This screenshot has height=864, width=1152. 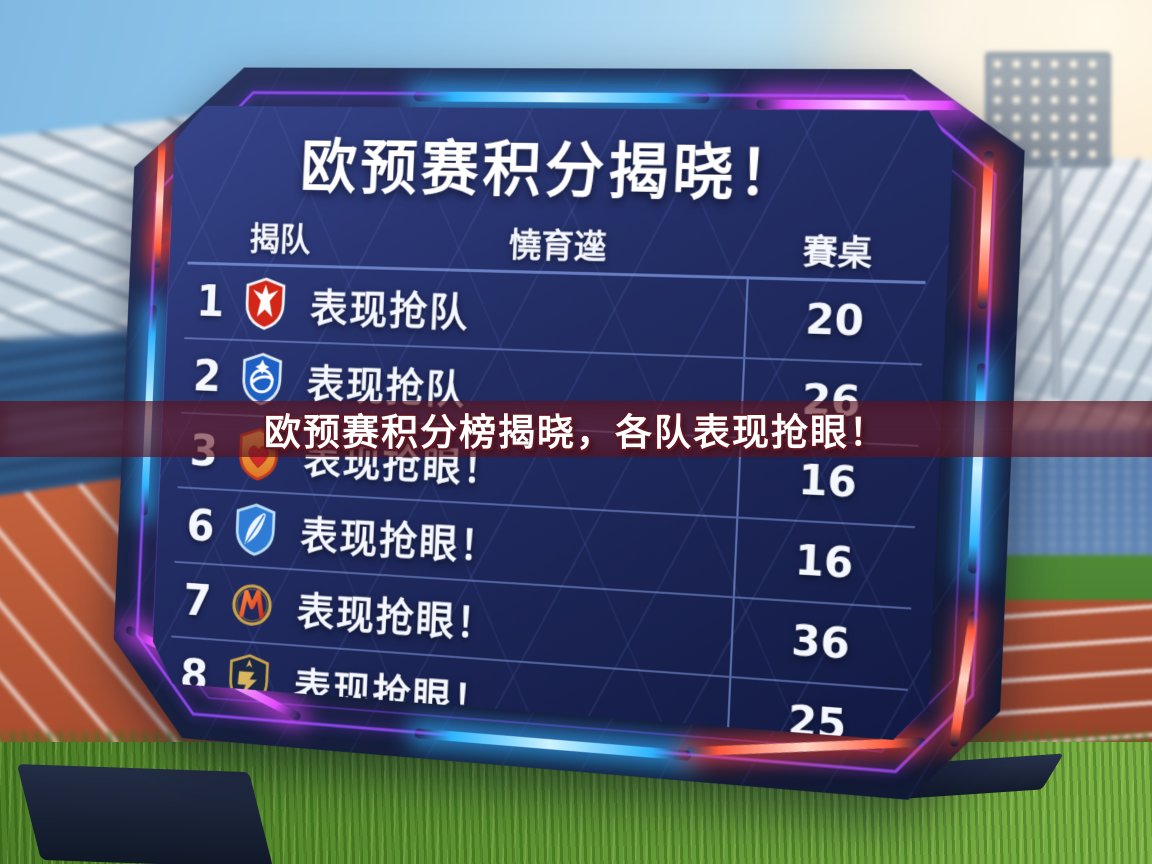 What do you see at coordinates (207, 376) in the screenshot?
I see `rank-number: 2` at bounding box center [207, 376].